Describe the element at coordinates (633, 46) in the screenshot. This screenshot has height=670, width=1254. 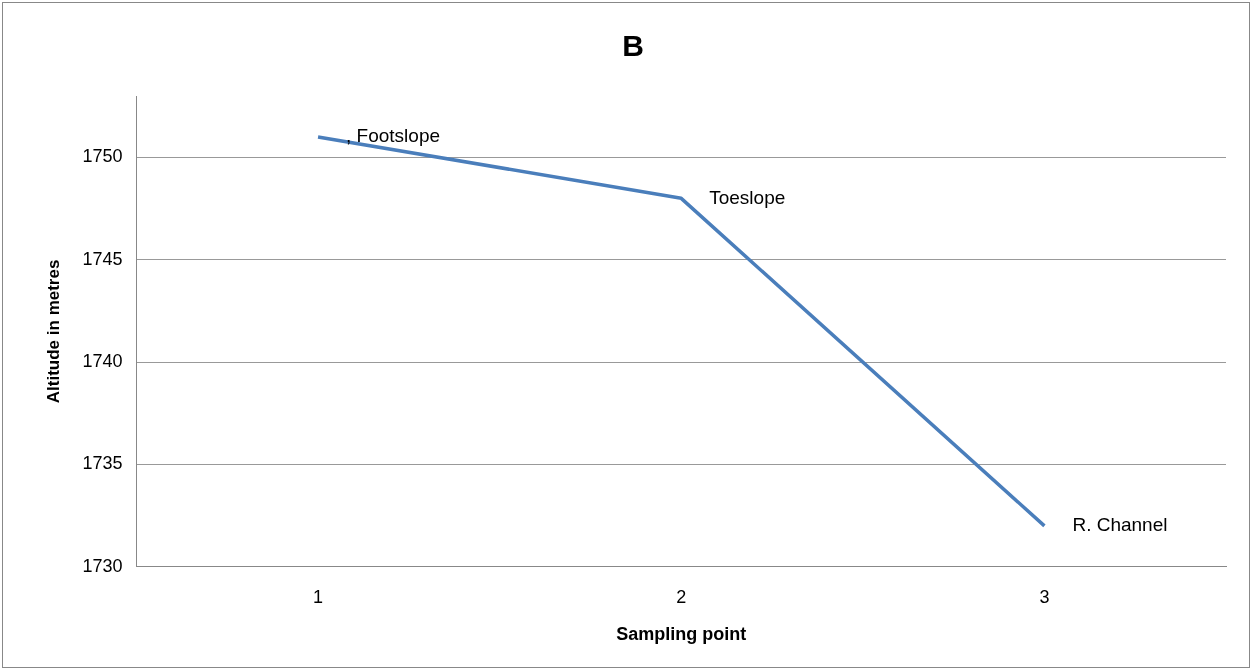
I see `chart-title: B` at that location.